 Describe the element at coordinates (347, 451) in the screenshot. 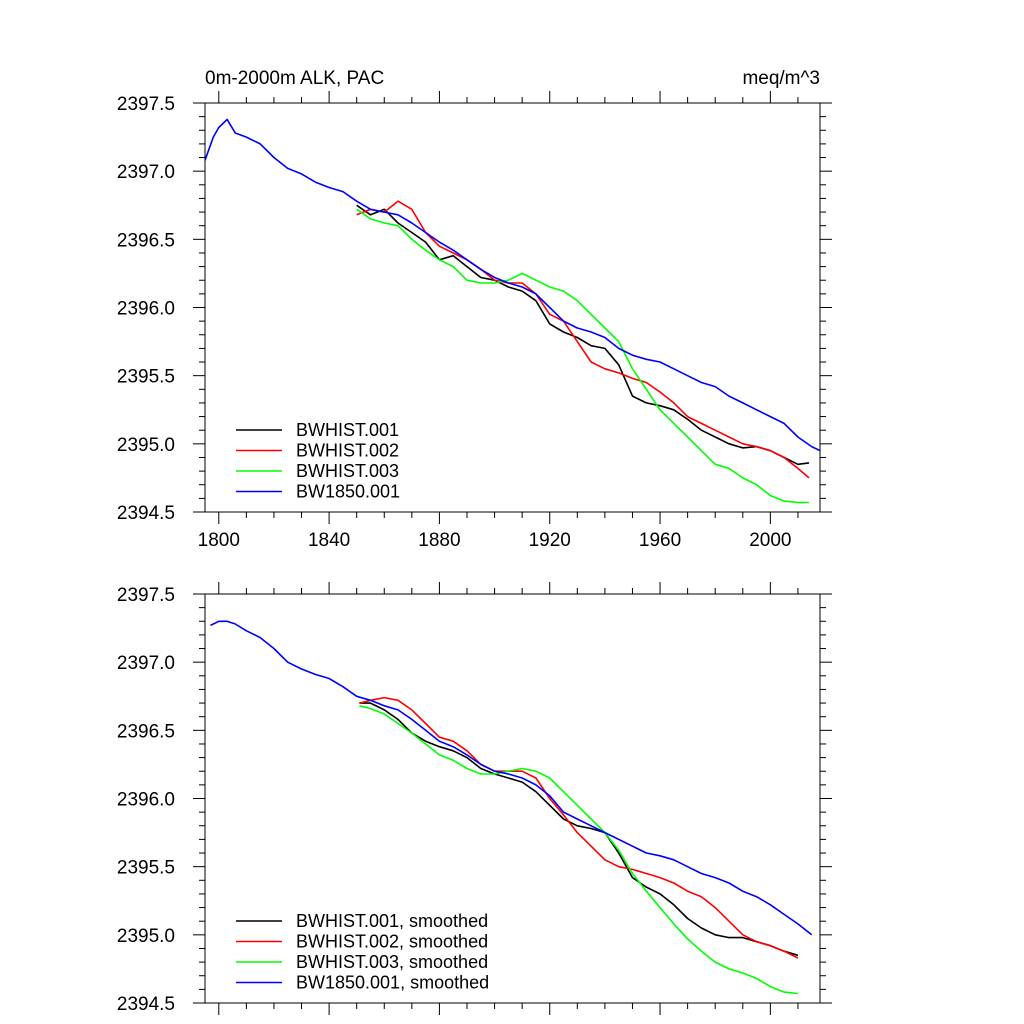

I see `legend-label: BWHIST.002` at that location.